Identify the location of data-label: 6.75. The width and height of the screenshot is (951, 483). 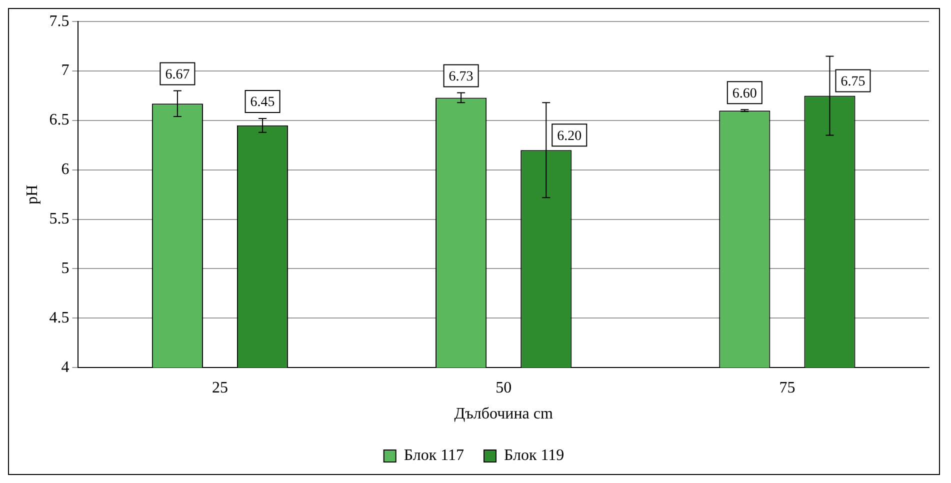
(853, 82).